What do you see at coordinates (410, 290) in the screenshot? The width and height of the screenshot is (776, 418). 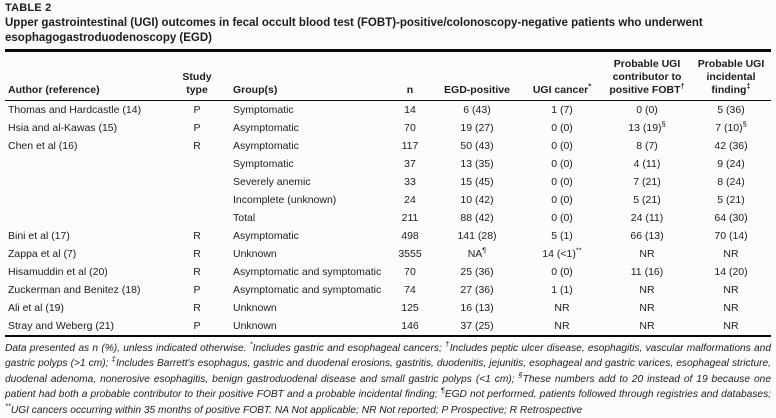 I see `table-cell: 74` at bounding box center [410, 290].